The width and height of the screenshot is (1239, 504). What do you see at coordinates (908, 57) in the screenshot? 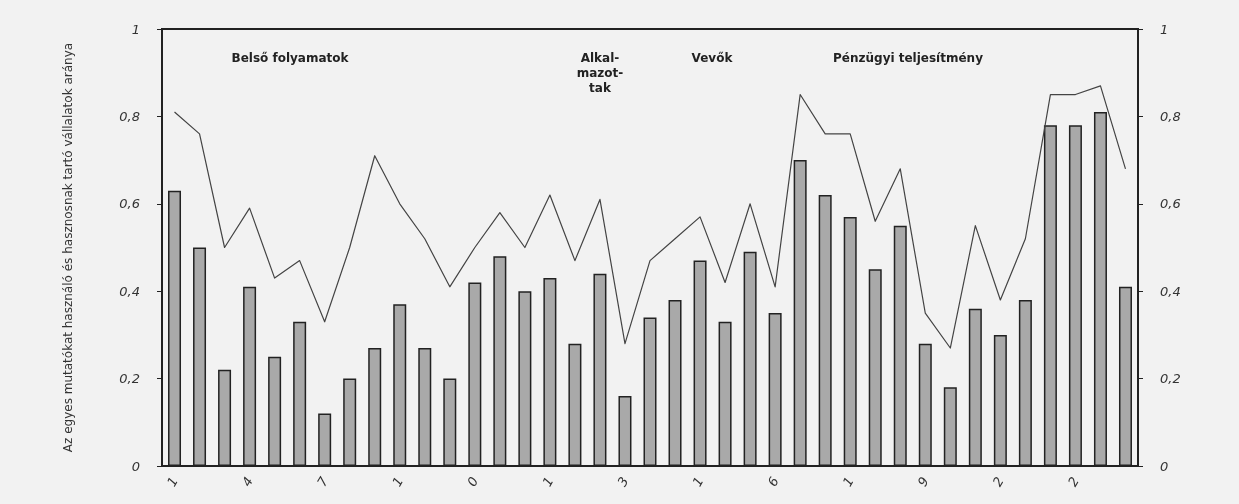
I see `annotation: Pénzügyi teljesítmény` at bounding box center [908, 57].